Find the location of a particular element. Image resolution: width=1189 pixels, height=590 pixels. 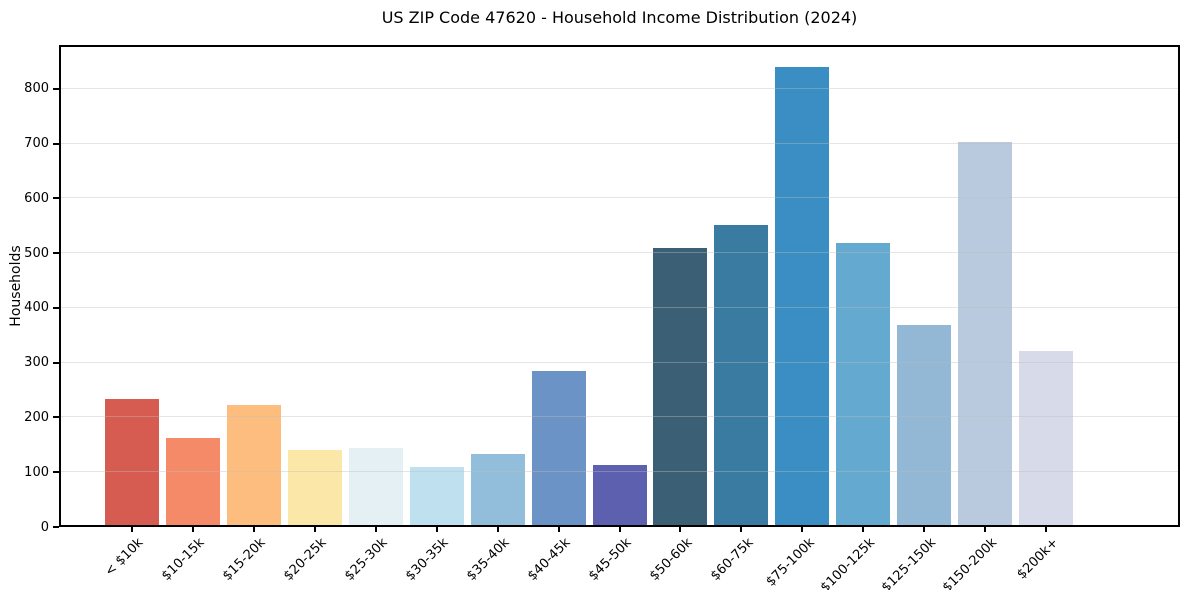

y-tick-label: 500 is located at coordinates (36, 253).